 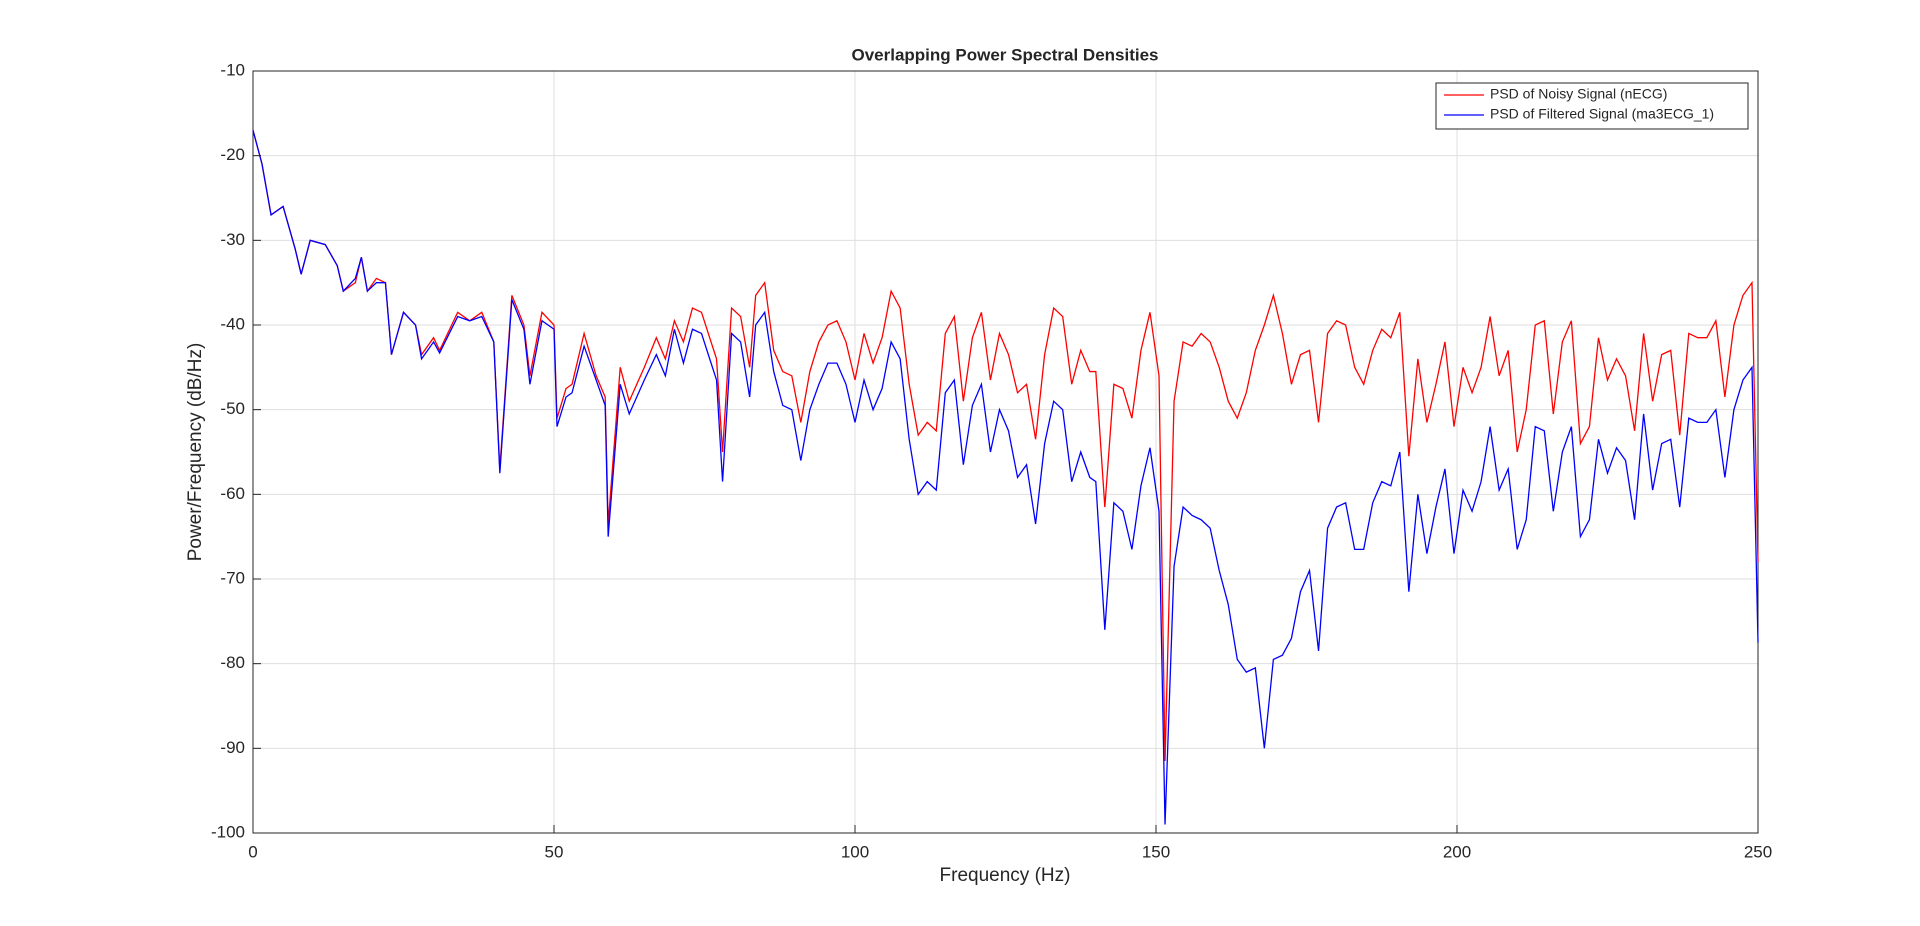 What do you see at coordinates (232, 323) in the screenshot?
I see `y-tick-label: -40` at bounding box center [232, 323].